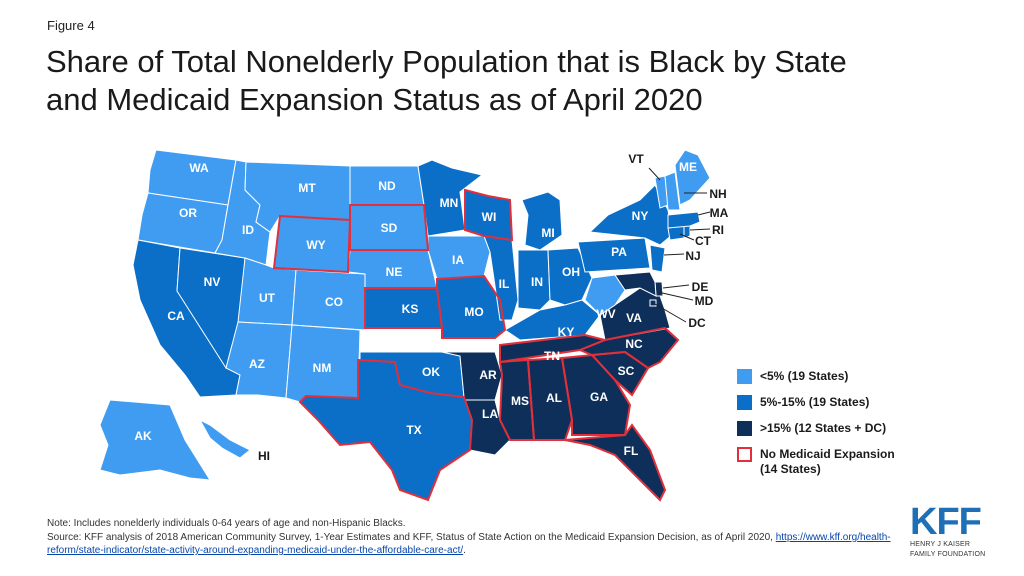 This screenshot has height=576, width=1024. What do you see at coordinates (267, 298) in the screenshot?
I see `state-label-ut: UT` at bounding box center [267, 298].